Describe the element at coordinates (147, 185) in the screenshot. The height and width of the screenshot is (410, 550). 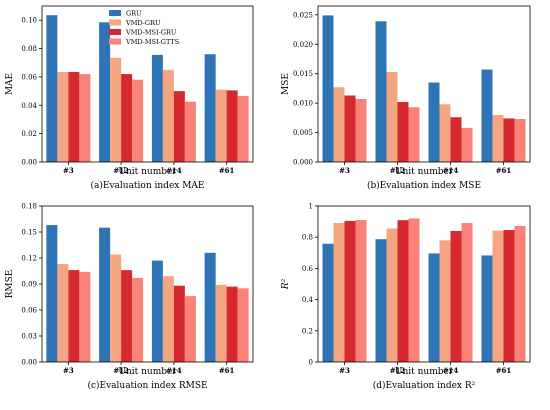
I see `panel-caption: (a)Evaluation index MAE` at that location.